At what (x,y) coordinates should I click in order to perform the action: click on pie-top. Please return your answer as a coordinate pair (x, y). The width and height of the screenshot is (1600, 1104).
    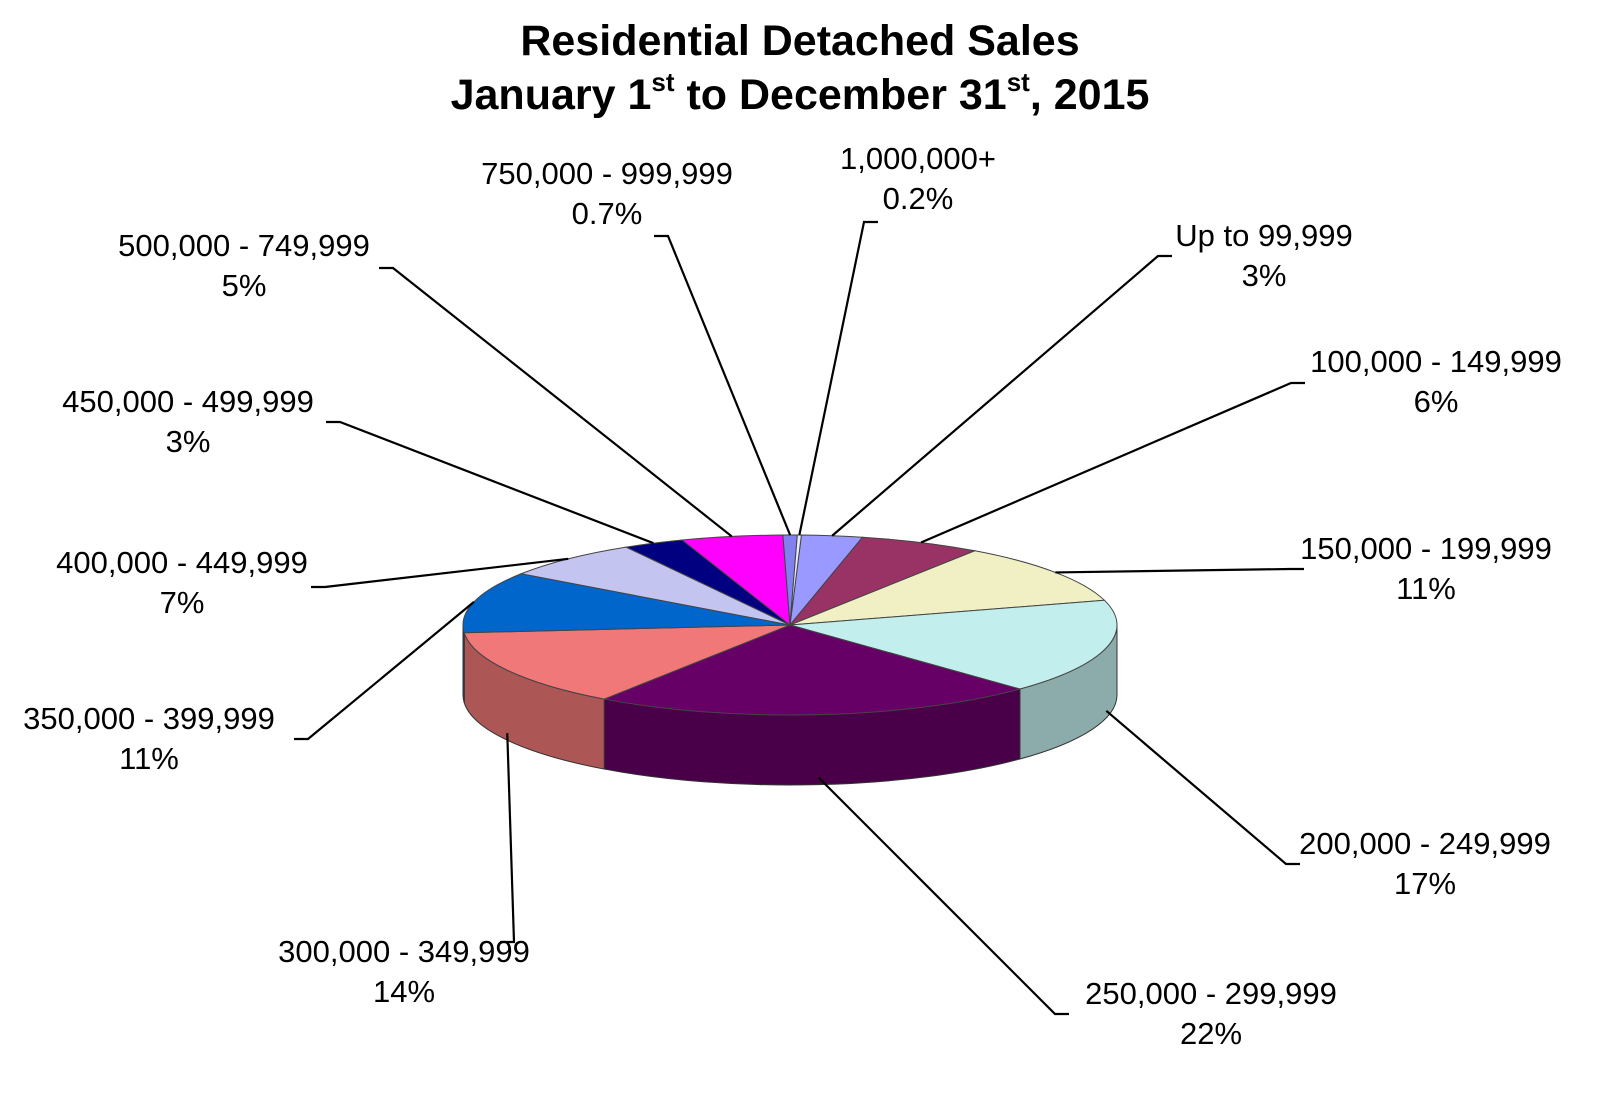
    Looking at the image, I should click on (790, 625).